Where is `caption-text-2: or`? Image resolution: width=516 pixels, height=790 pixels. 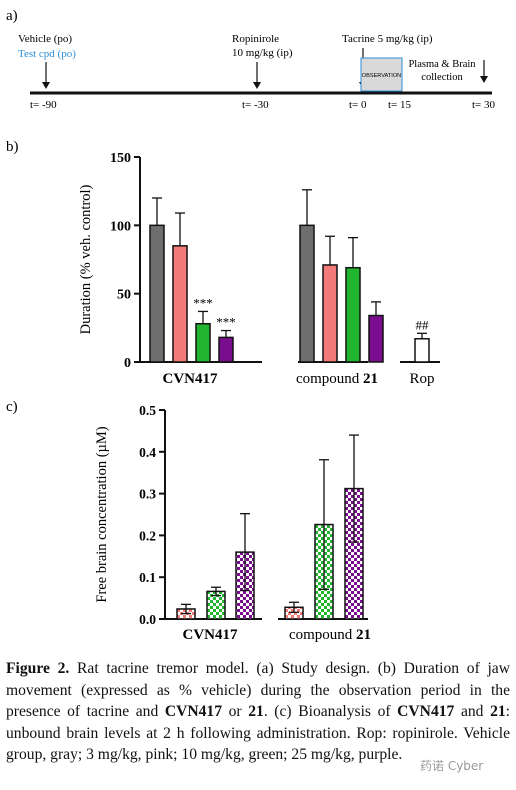
caption-text-2: or is located at coordinates (235, 711).